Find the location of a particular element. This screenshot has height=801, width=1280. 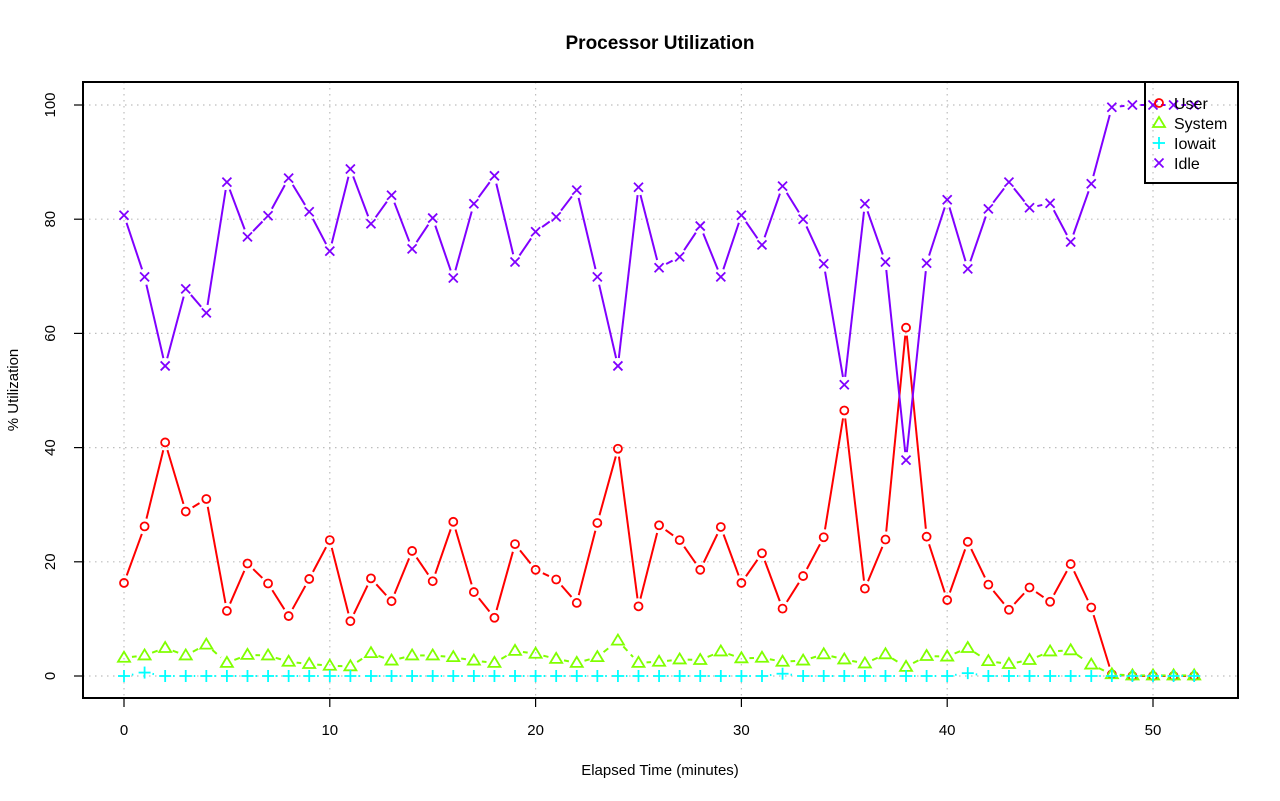

series-iowait is located at coordinates (659, 674).